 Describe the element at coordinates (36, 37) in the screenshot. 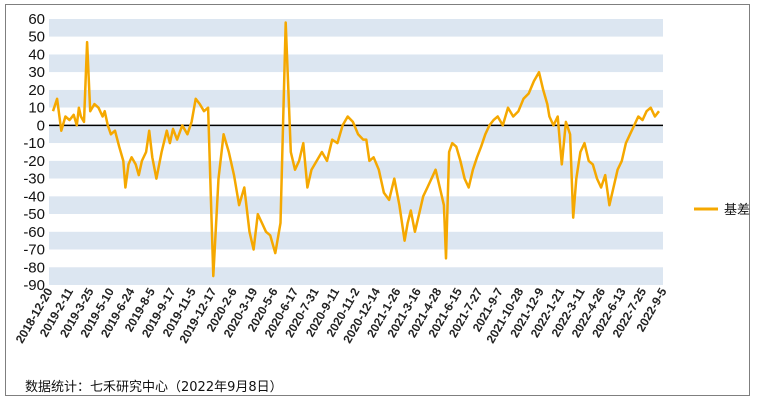

I see `y-tick-label: 50` at that location.